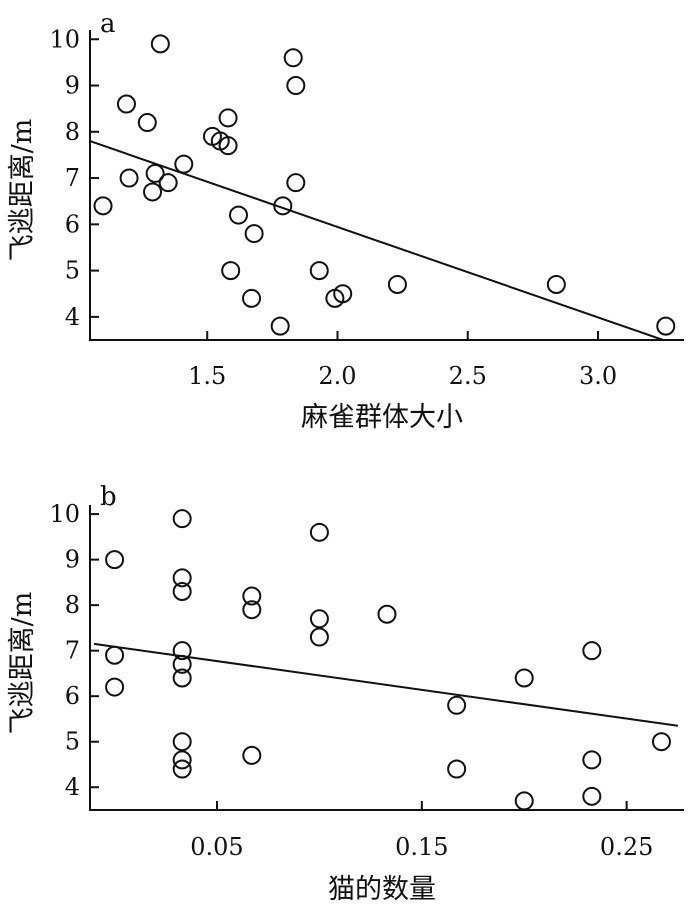 Image resolution: width=700 pixels, height=914 pixels. Describe the element at coordinates (72, 86) in the screenshot. I see `y-tick-label-a: 9` at that location.